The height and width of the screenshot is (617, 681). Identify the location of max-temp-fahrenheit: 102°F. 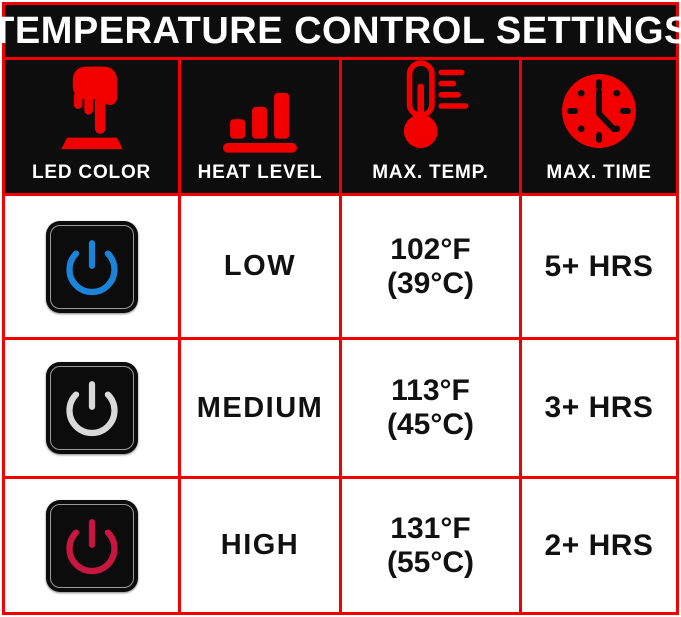
(430, 249).